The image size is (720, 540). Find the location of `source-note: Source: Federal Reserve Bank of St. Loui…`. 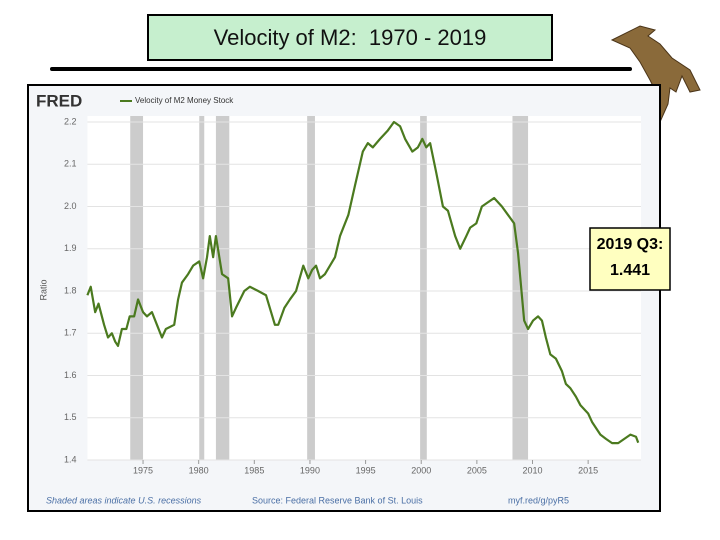

source-note: Source: Federal Reserve Bank of St. Loui… is located at coordinates (337, 500).